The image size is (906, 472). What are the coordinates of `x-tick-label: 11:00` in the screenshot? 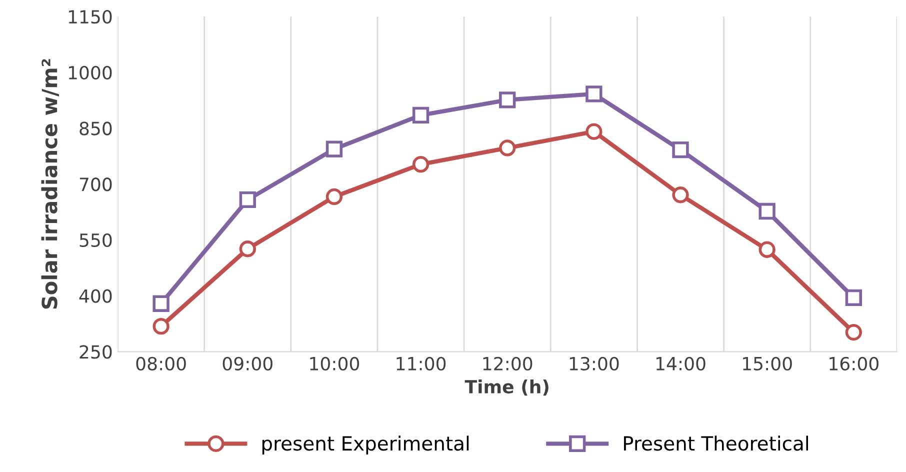 It's located at (421, 363).